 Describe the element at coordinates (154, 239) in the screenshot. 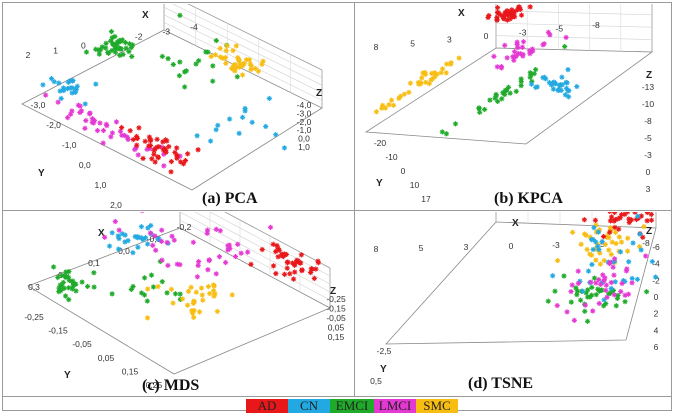

I see `x-tick-label: -0,1` at that location.